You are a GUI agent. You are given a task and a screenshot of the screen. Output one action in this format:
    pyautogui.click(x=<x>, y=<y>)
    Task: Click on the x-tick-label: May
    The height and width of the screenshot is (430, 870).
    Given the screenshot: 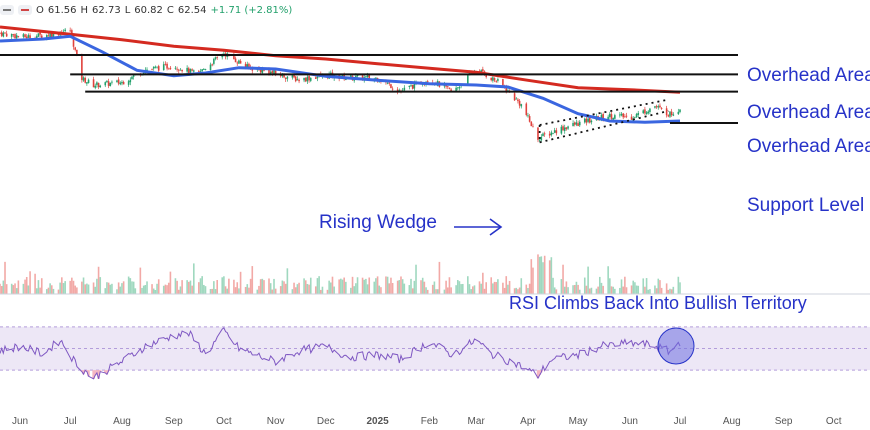 What is the action you would take?
    pyautogui.click(x=578, y=421)
    